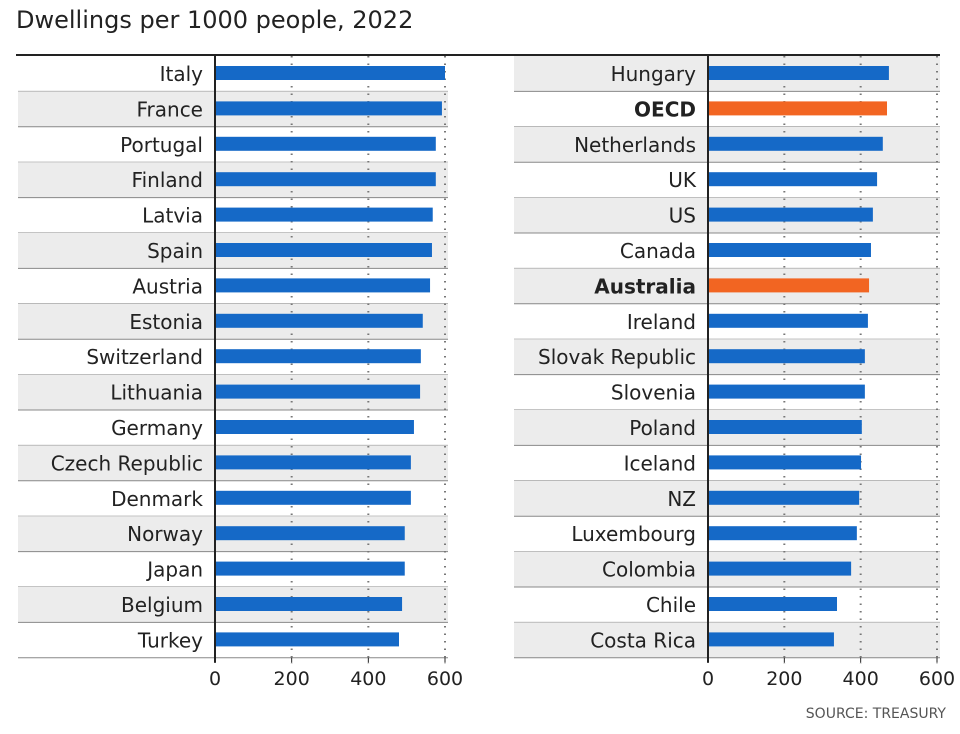  What do you see at coordinates (682, 180) in the screenshot?
I see `category-label: UK` at bounding box center [682, 180].